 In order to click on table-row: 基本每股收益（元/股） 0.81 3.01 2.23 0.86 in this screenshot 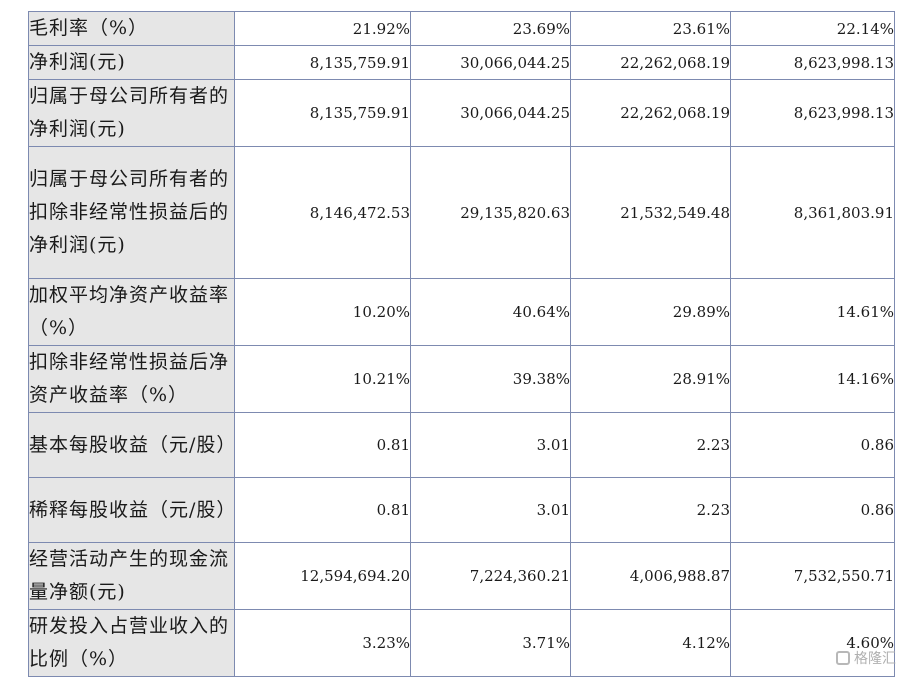, I will do `click(461, 445)`.